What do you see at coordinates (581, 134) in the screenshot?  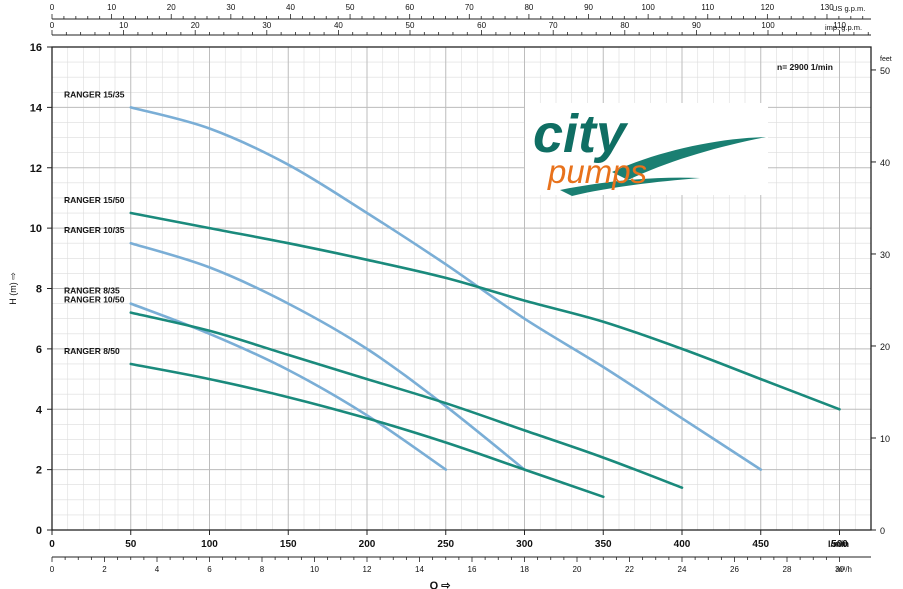 I see `logo-city-text: city` at bounding box center [581, 134].